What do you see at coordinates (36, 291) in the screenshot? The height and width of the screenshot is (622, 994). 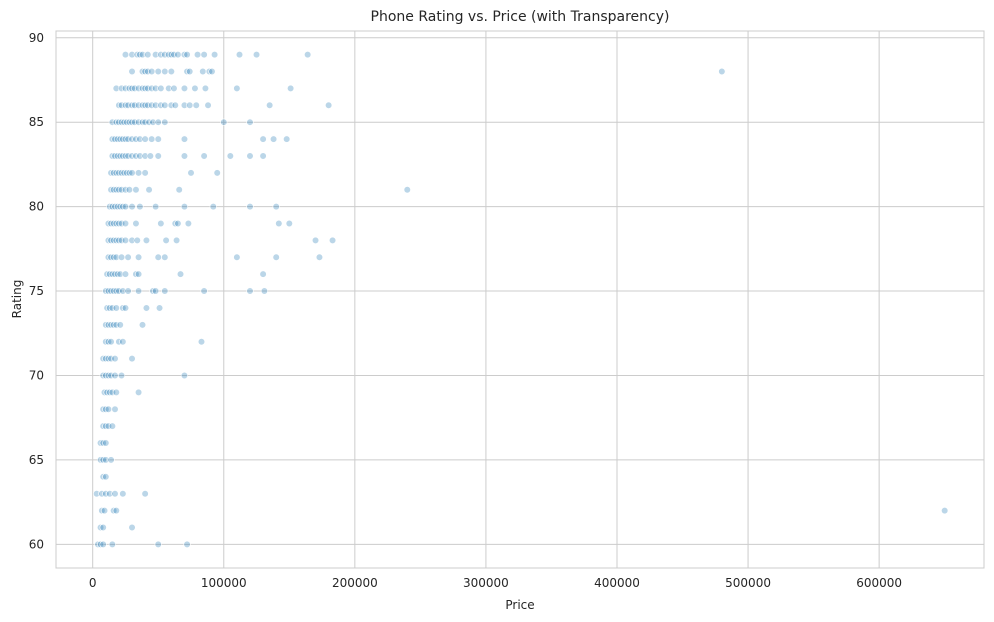 I see `y-axis-ticks: 60 65 70 75 80 85 90` at bounding box center [36, 291].